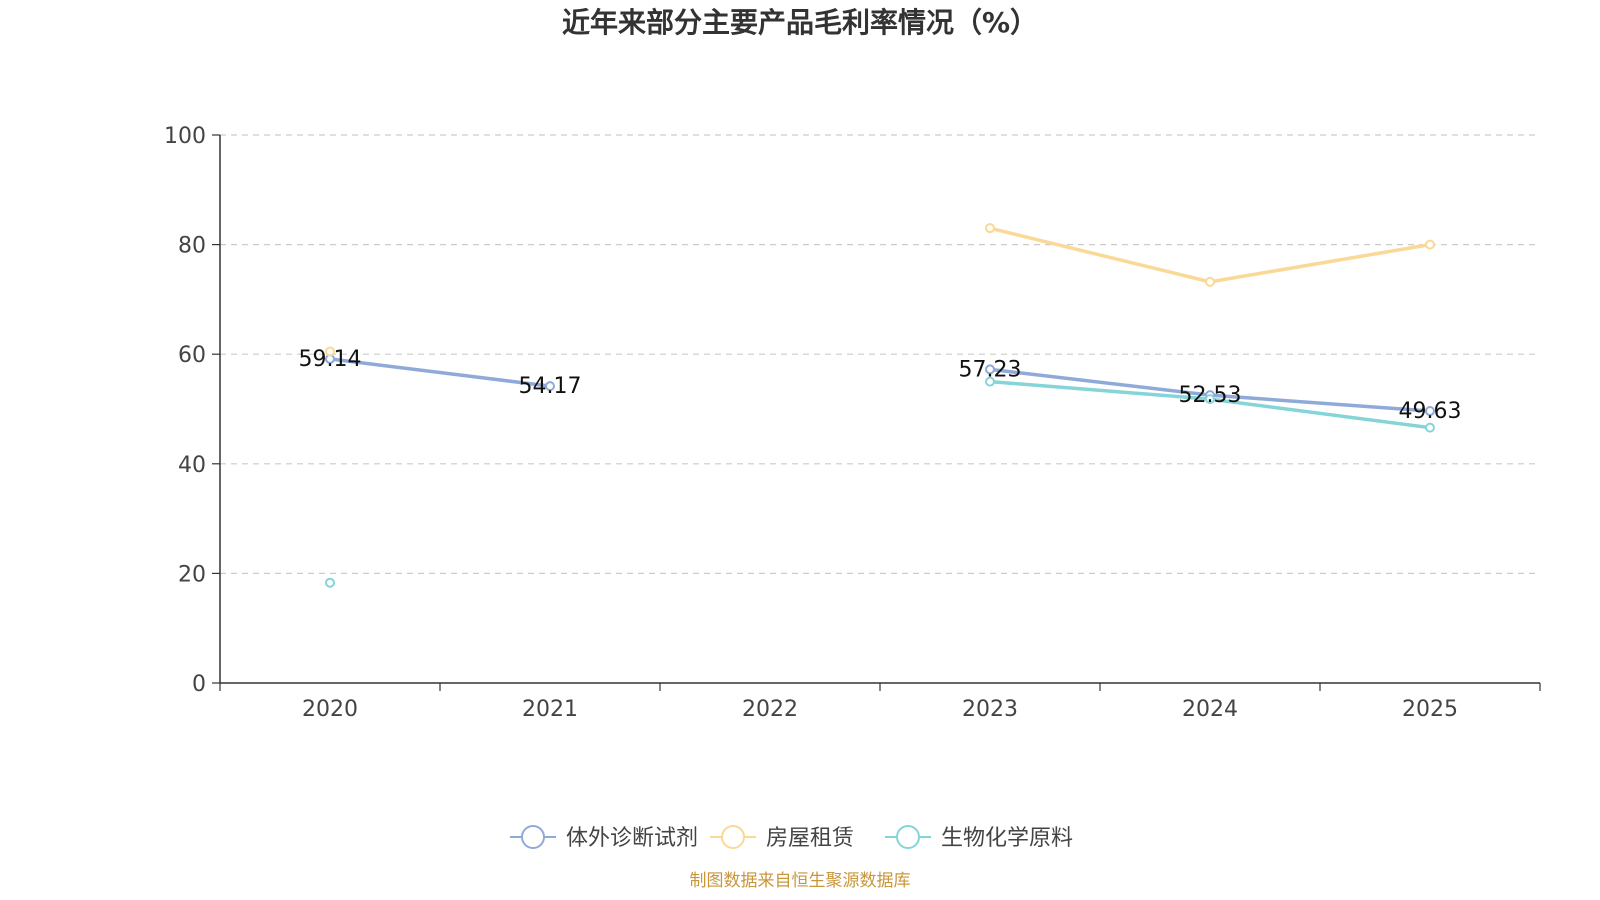 This screenshot has width=1600, height=900. Describe the element at coordinates (192, 574) in the screenshot. I see `y-tick-label: 20` at that location.